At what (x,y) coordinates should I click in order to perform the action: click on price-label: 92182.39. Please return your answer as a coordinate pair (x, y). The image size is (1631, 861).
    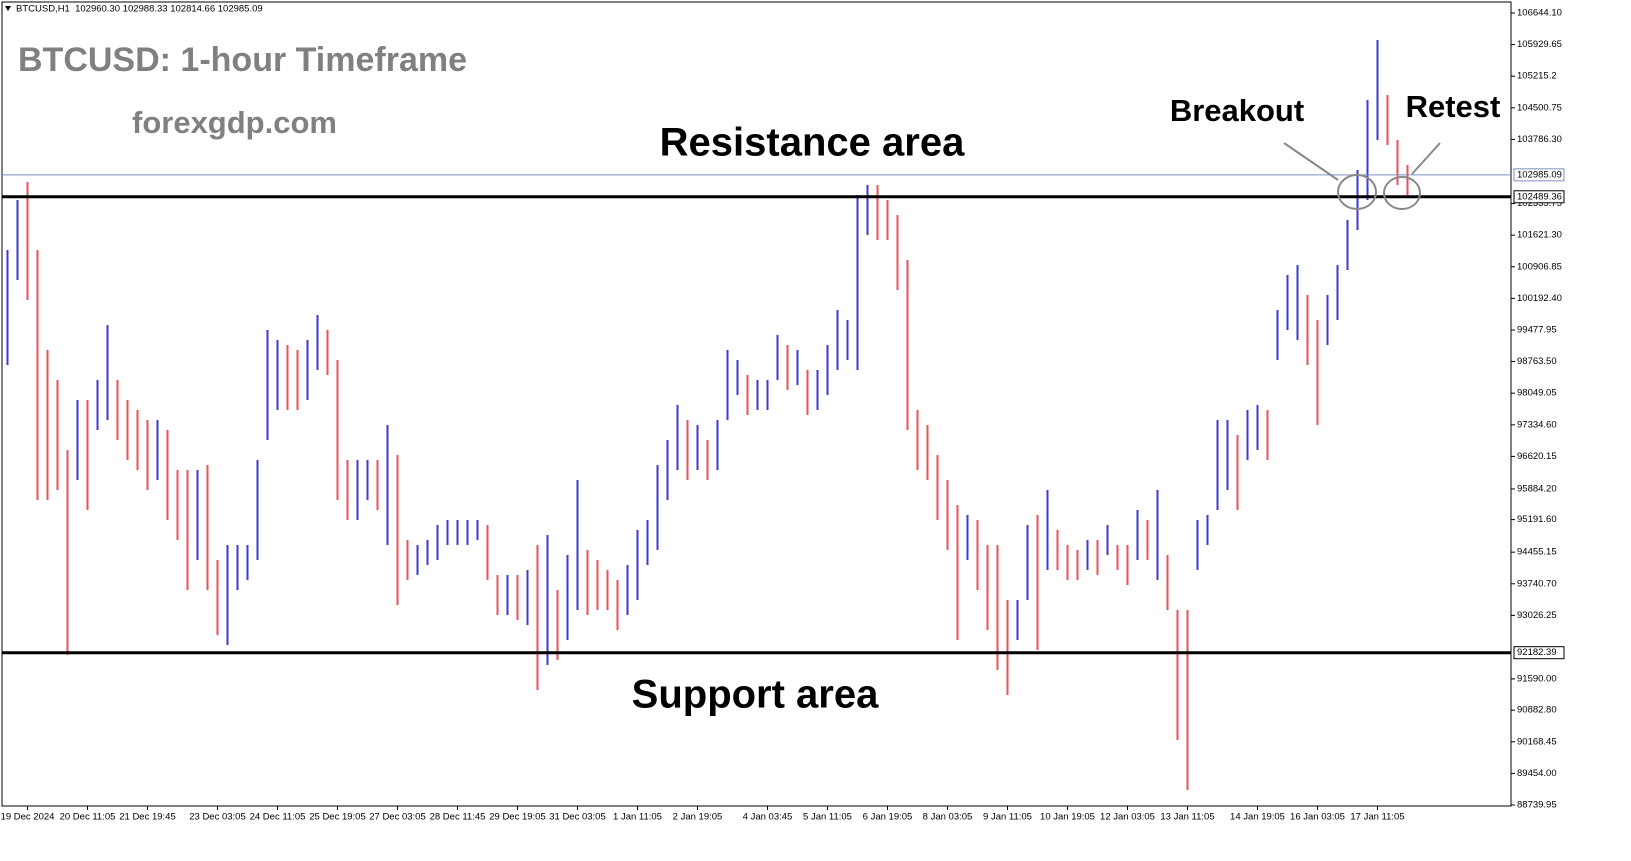
    Looking at the image, I should click on (1537, 652).